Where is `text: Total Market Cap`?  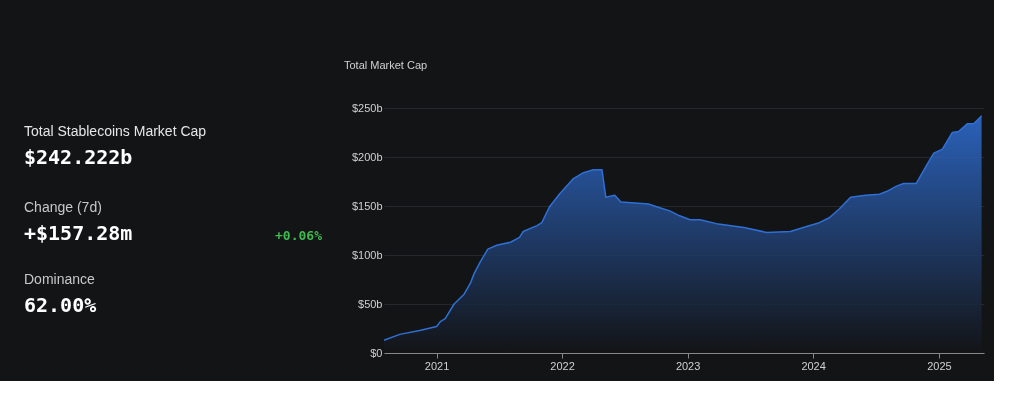
text: Total Market Cap is located at coordinates (386, 65).